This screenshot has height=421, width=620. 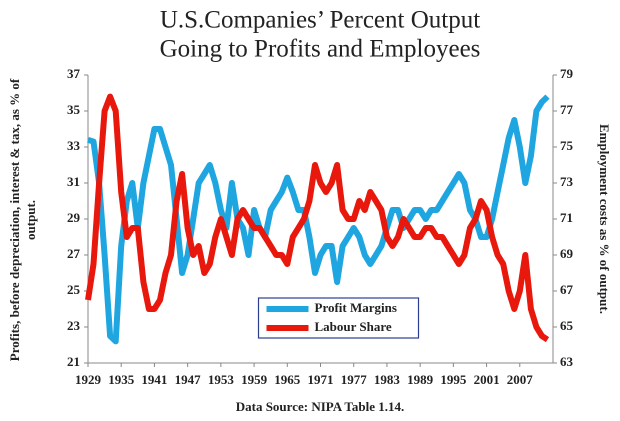 I want to click on y2-tick-label: 63, so click(x=567, y=361).